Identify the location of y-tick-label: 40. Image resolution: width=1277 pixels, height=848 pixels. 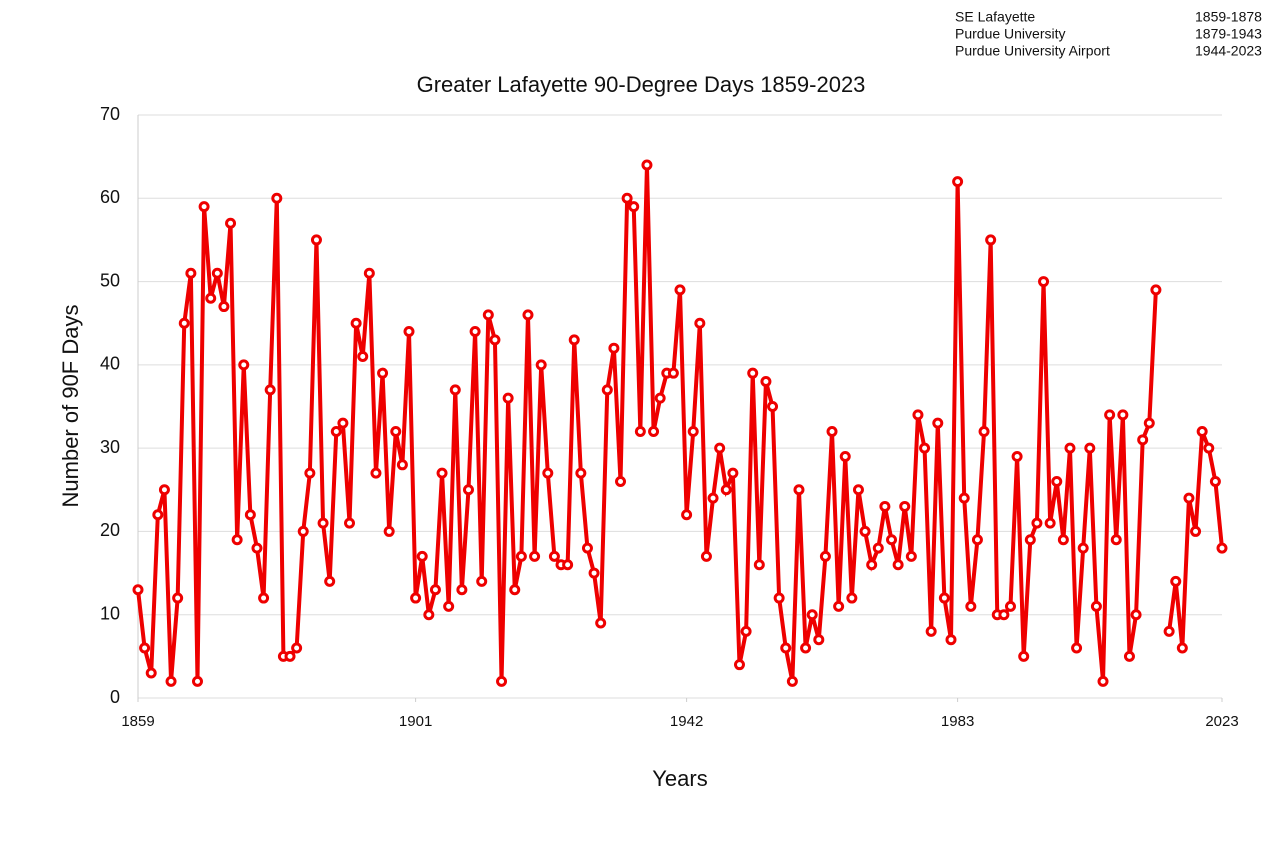
(110, 364).